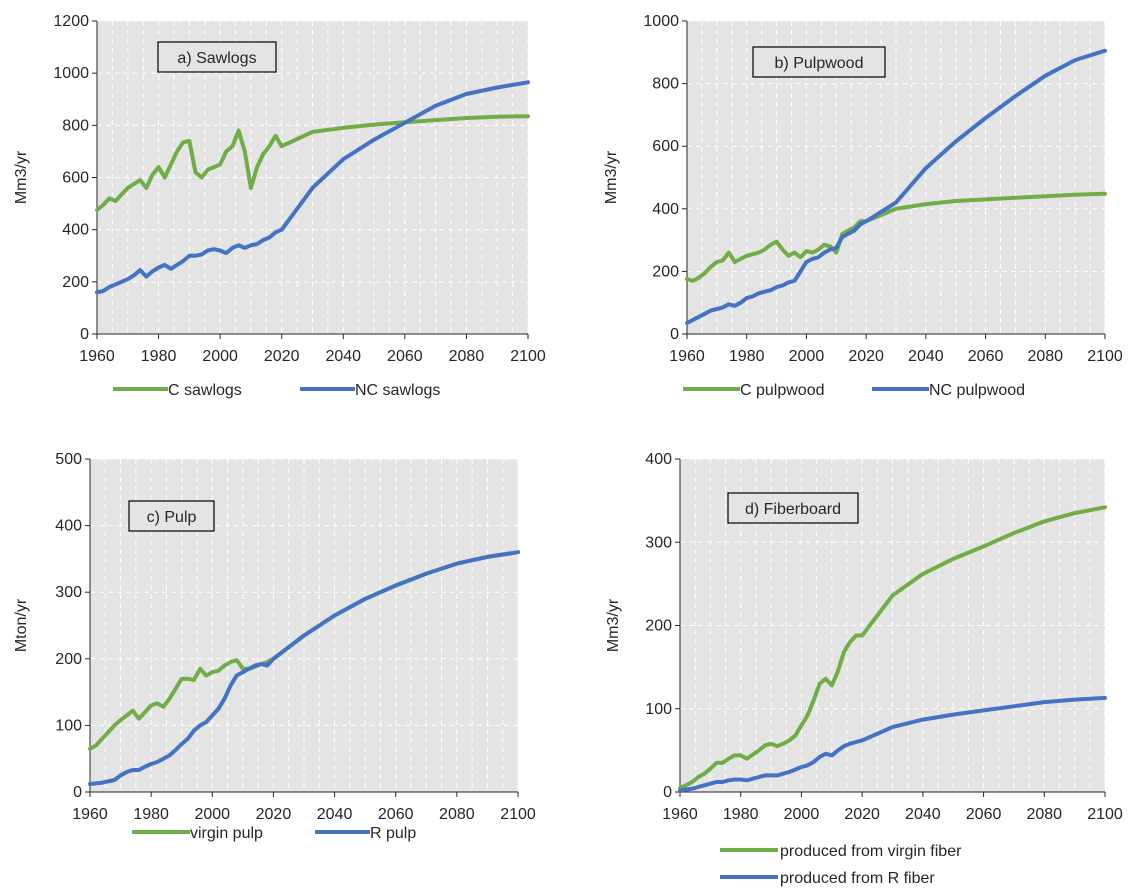 The width and height of the screenshot is (1134, 890). I want to click on legend-label: C pulpwood, so click(782, 390).